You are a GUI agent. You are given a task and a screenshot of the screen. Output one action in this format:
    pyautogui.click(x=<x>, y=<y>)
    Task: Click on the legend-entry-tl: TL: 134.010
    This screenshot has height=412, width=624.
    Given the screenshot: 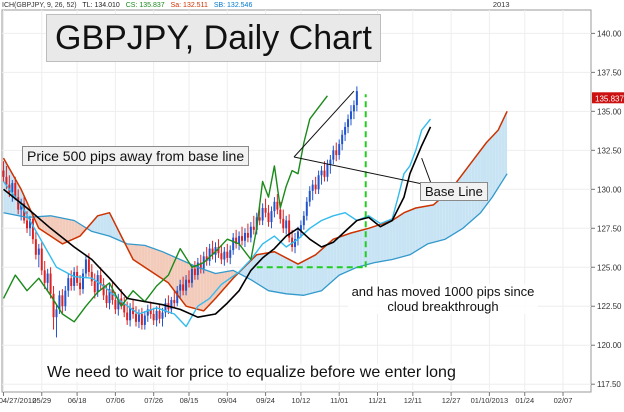 What is the action you would take?
    pyautogui.click(x=101, y=5)
    